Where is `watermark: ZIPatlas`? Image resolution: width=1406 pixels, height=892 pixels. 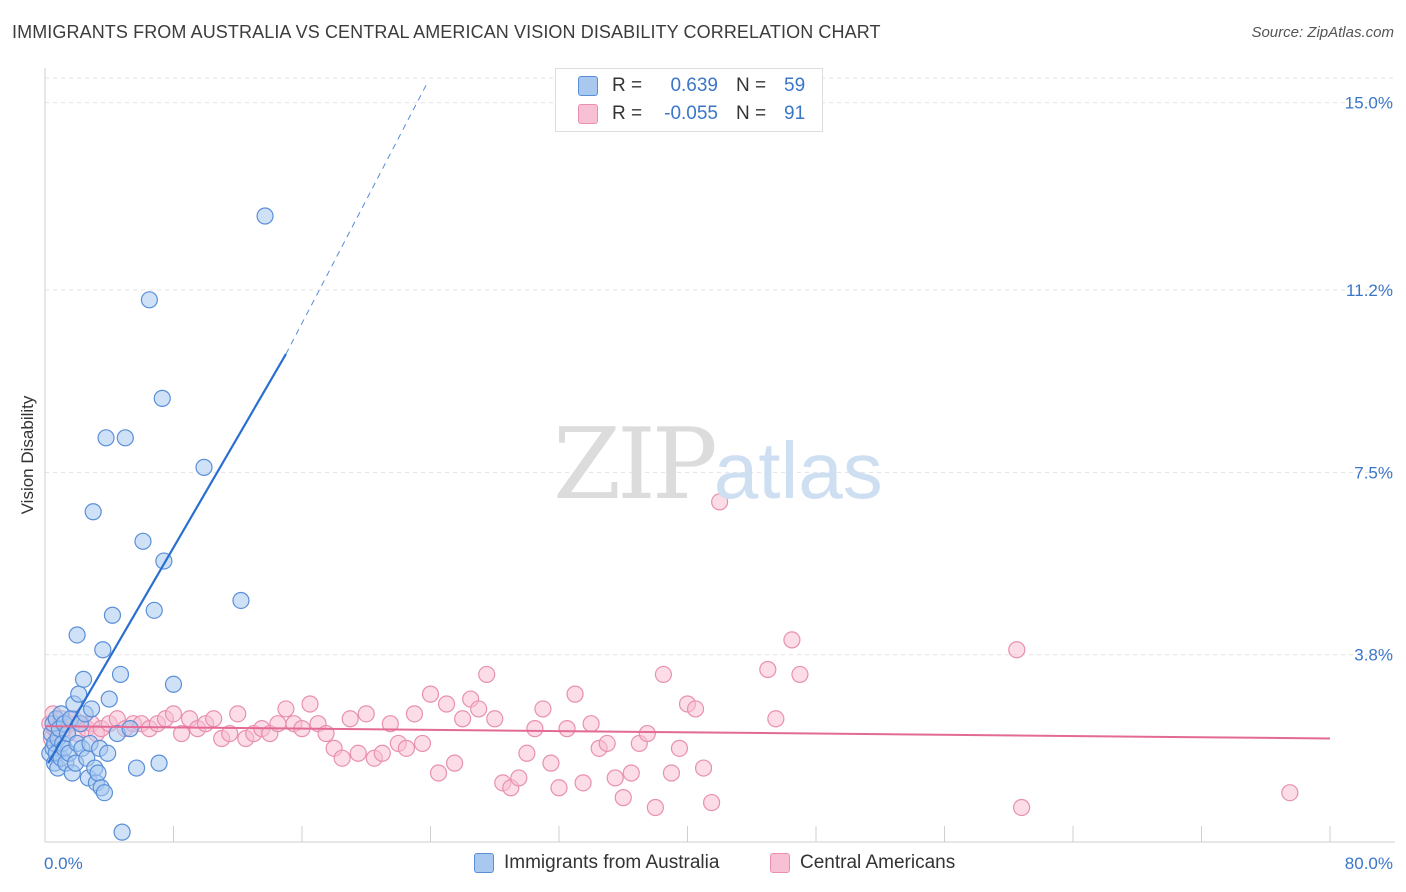
watermark: ZIPatlas is located at coordinates (718, 465).